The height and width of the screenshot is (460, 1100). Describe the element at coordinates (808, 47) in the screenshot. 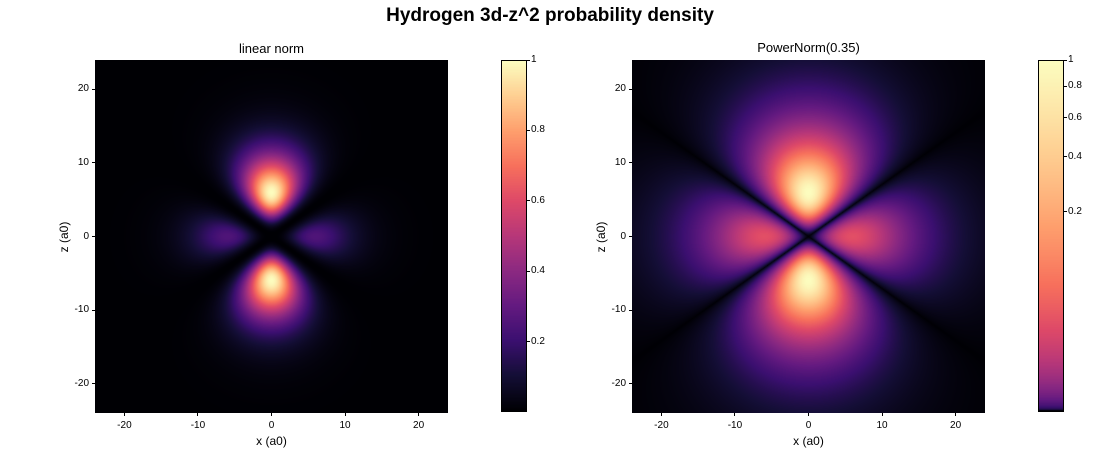

I see `panel-title: PowerNorm(0.35)` at that location.